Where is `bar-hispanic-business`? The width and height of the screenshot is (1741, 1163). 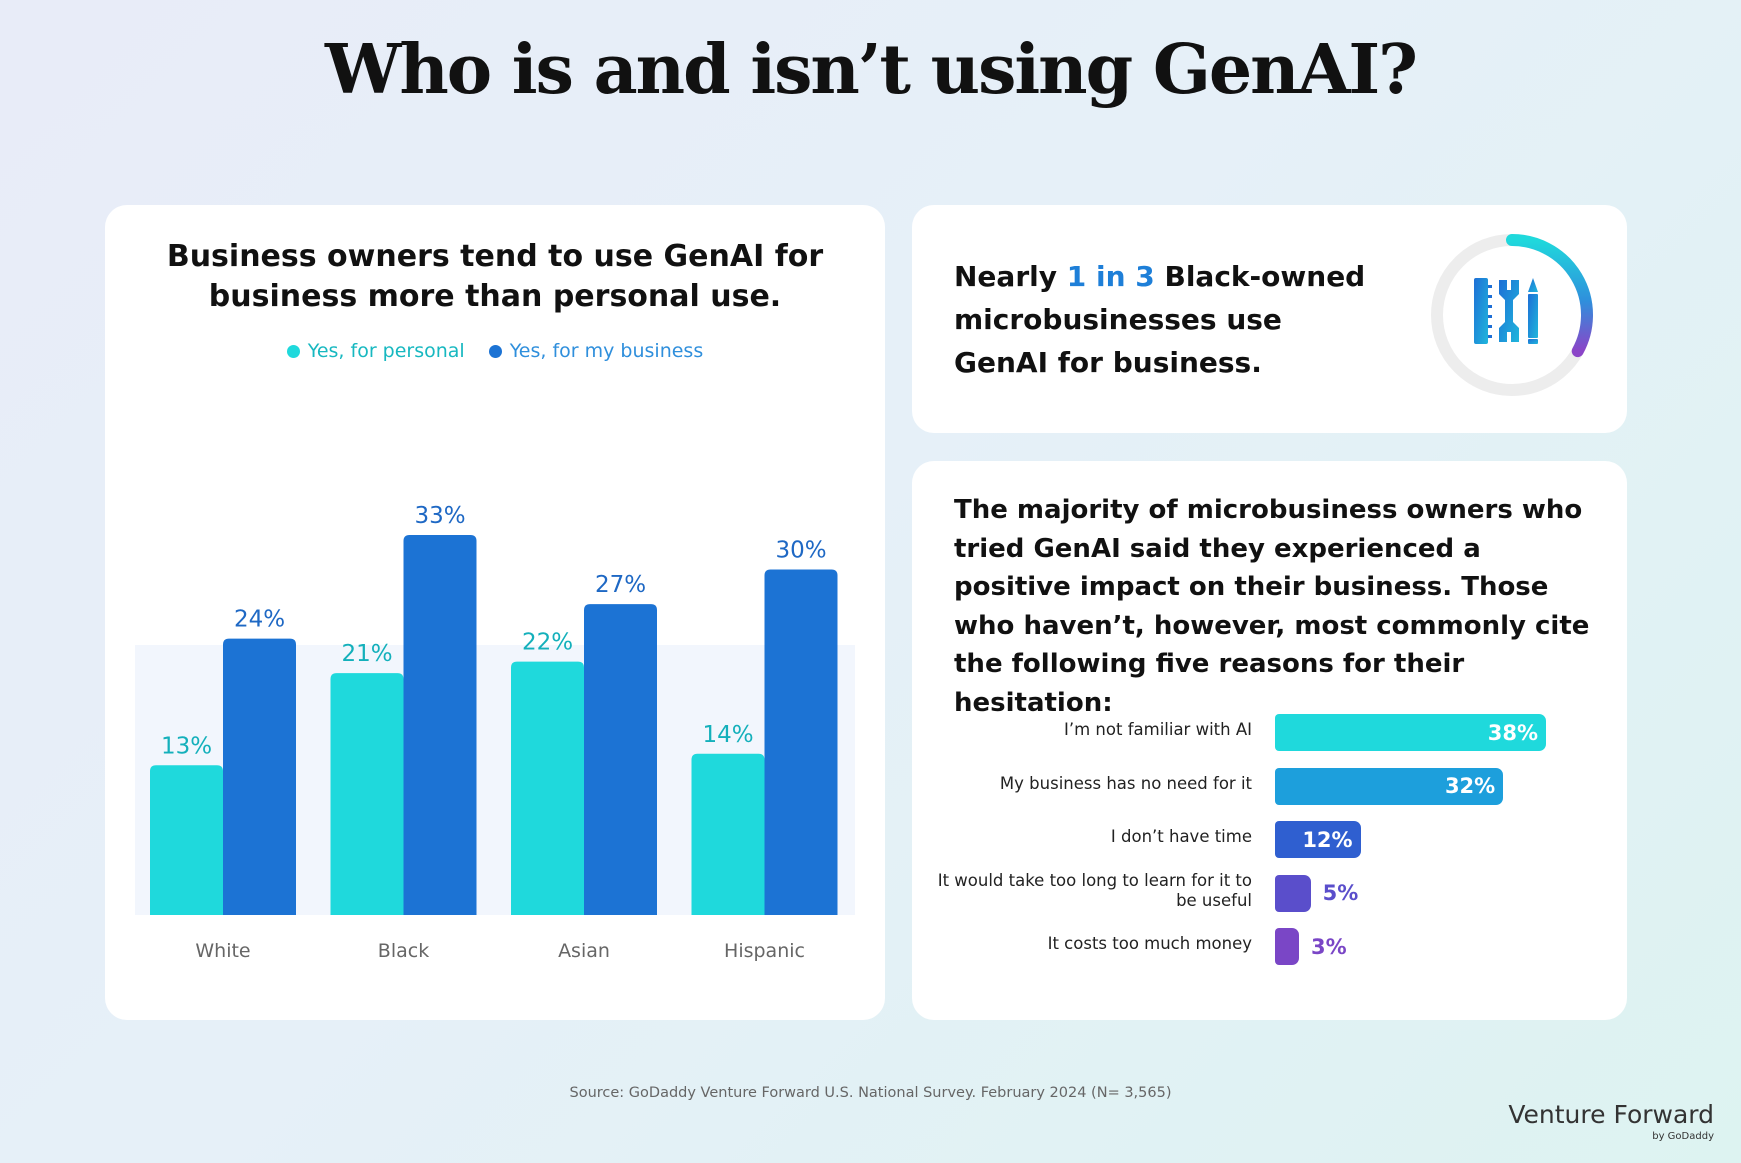 bar-hispanic-business is located at coordinates (801, 742).